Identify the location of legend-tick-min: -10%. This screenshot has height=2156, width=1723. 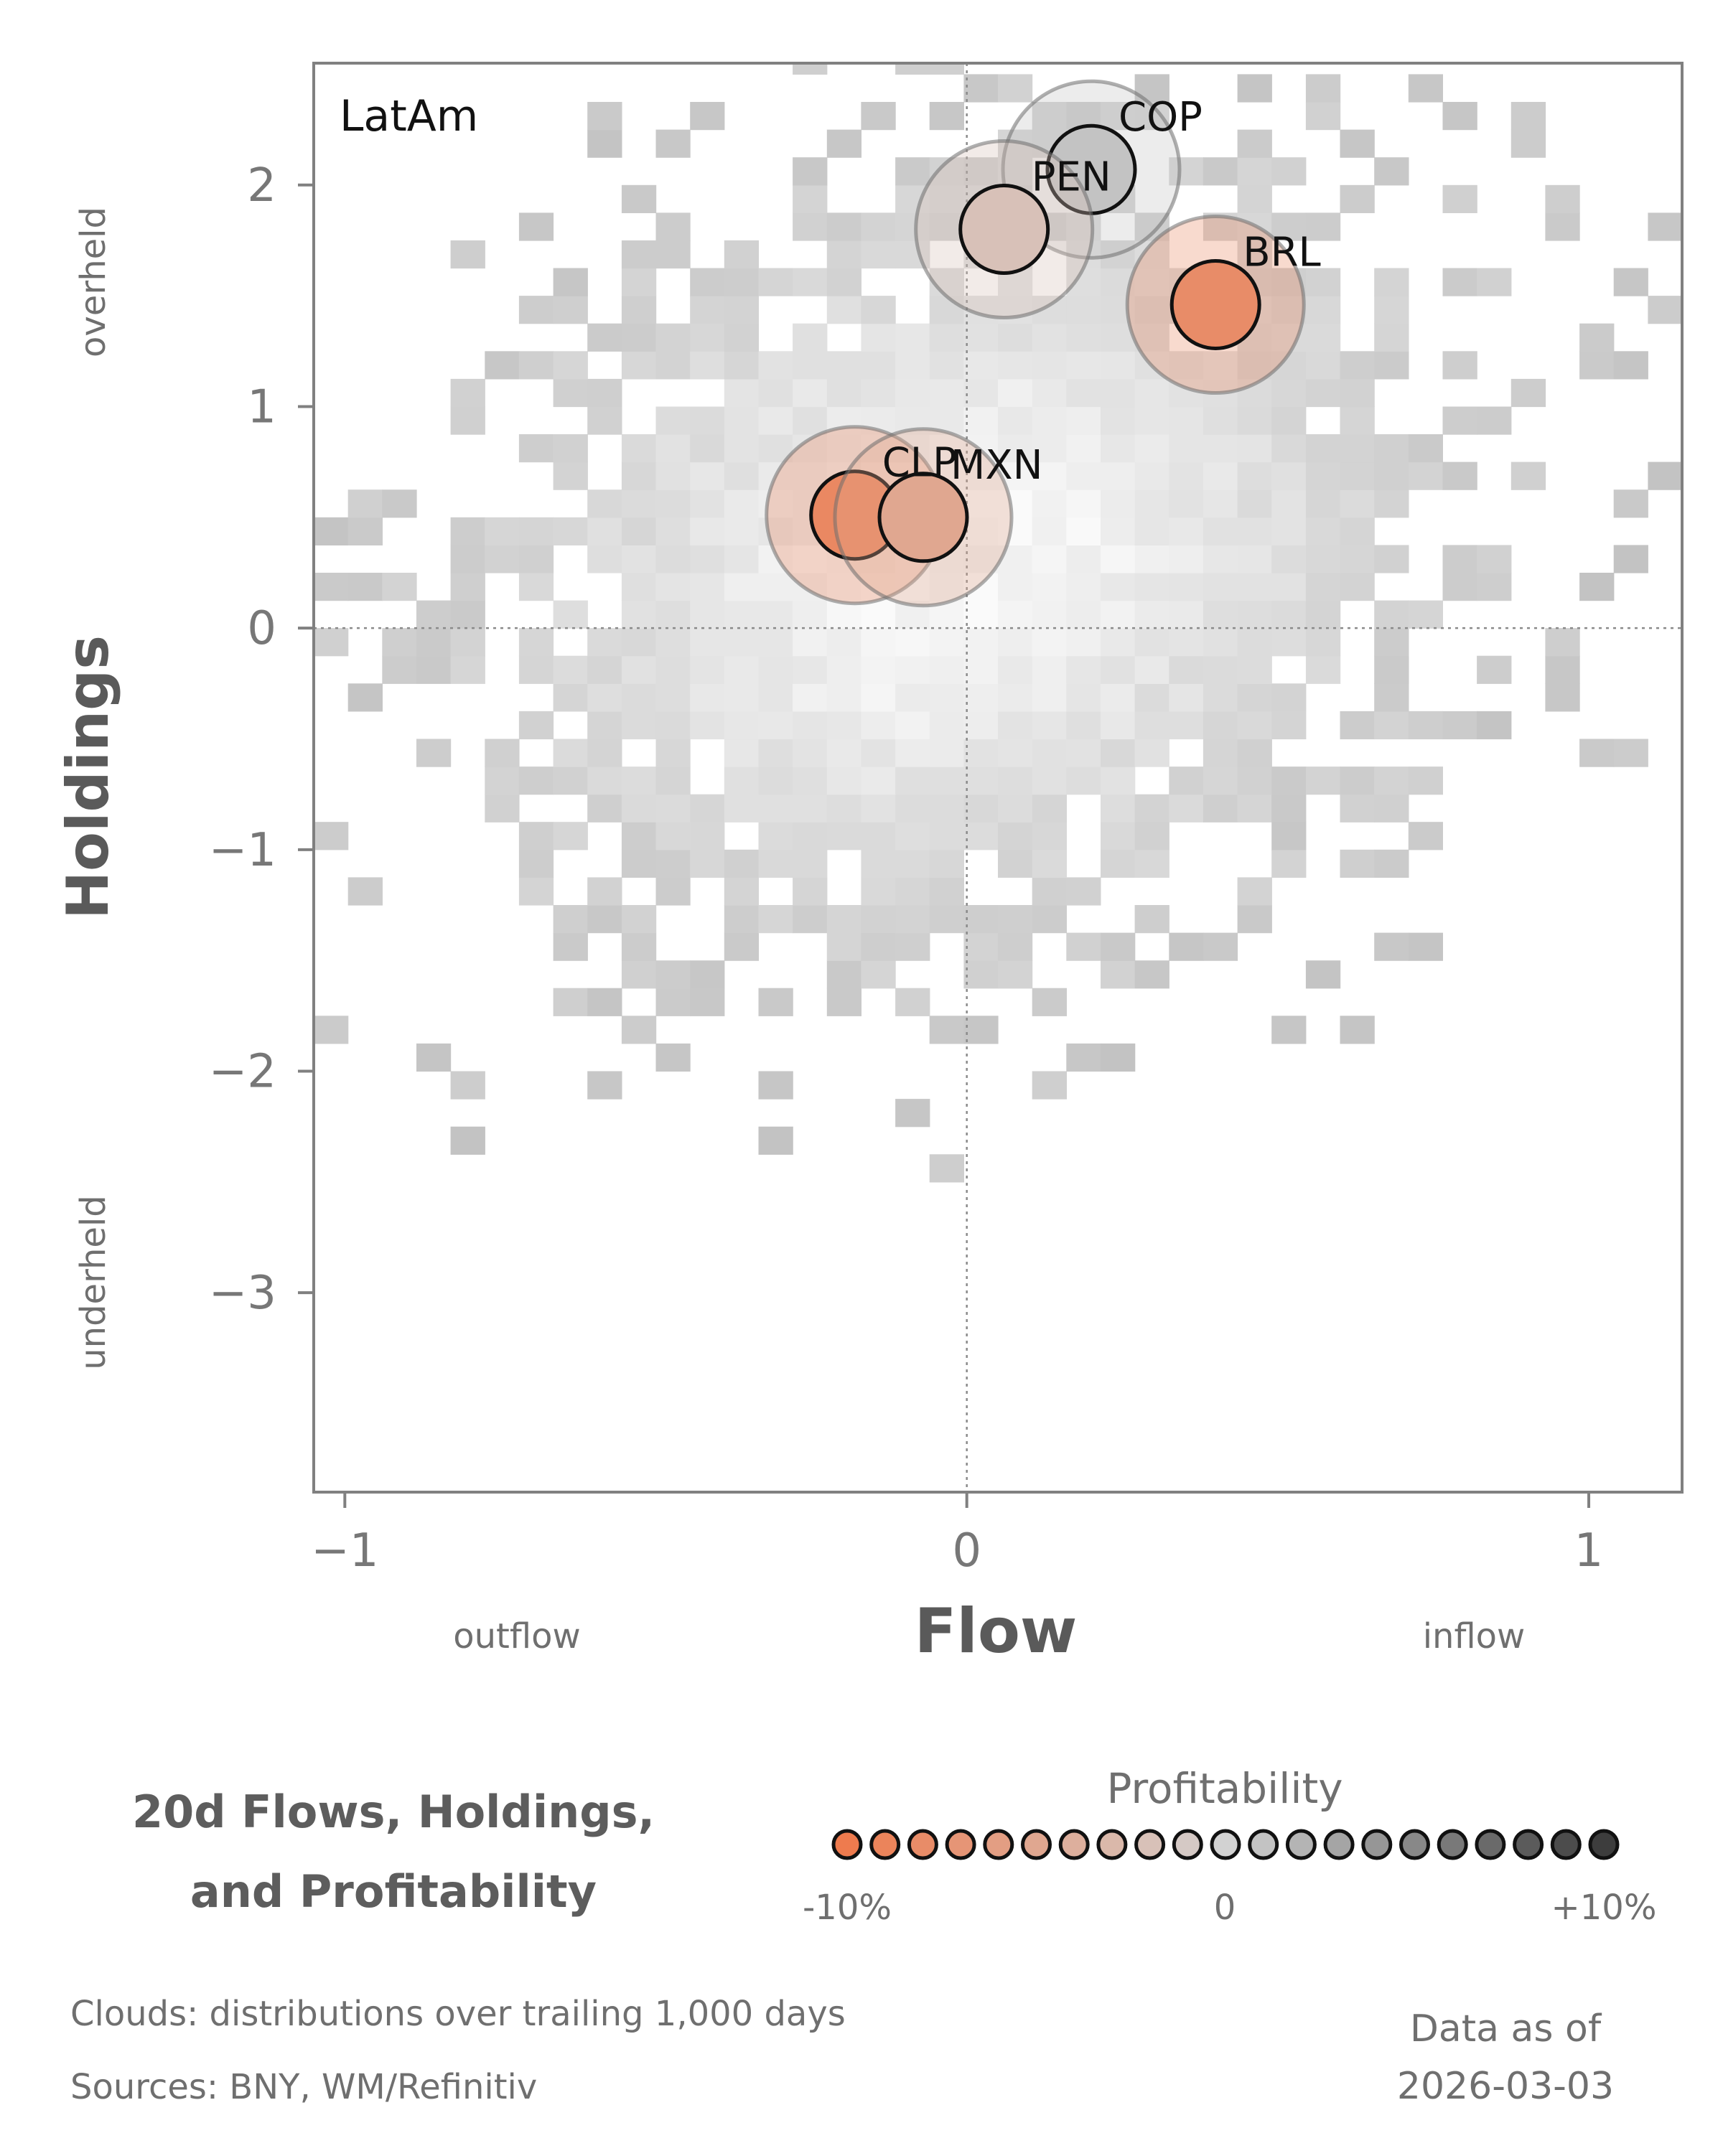
(847, 1908).